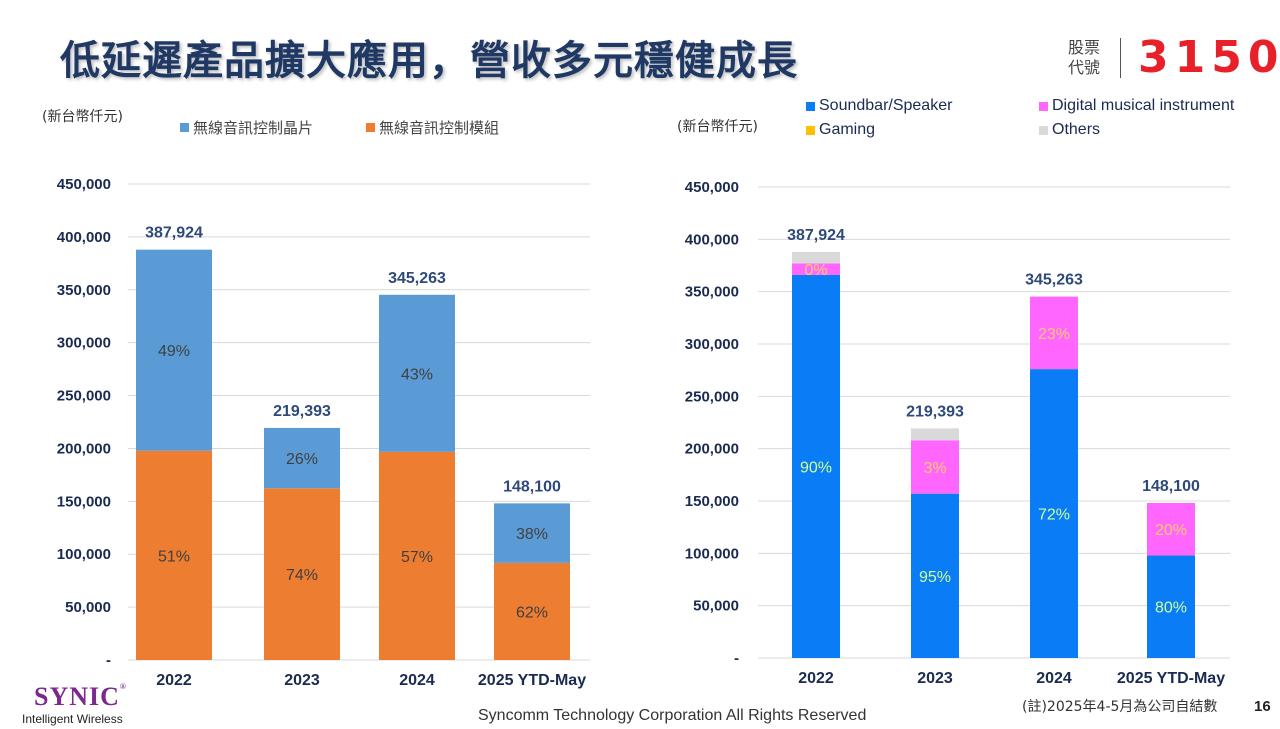 Image resolution: width=1280 pixels, height=729 pixels. Describe the element at coordinates (123, 686) in the screenshot. I see `registered-mark-icon: ®` at that location.